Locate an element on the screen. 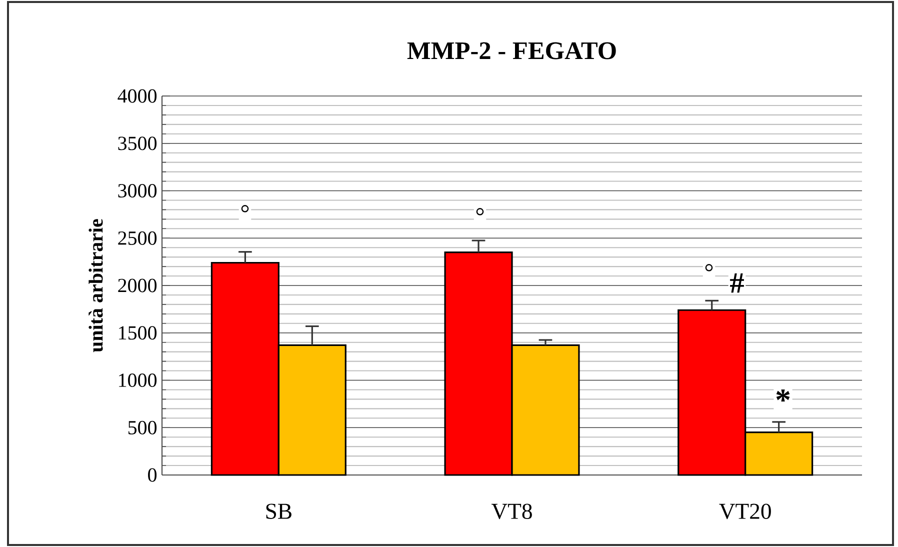 The height and width of the screenshot is (547, 898). annotation: # is located at coordinates (737, 283).